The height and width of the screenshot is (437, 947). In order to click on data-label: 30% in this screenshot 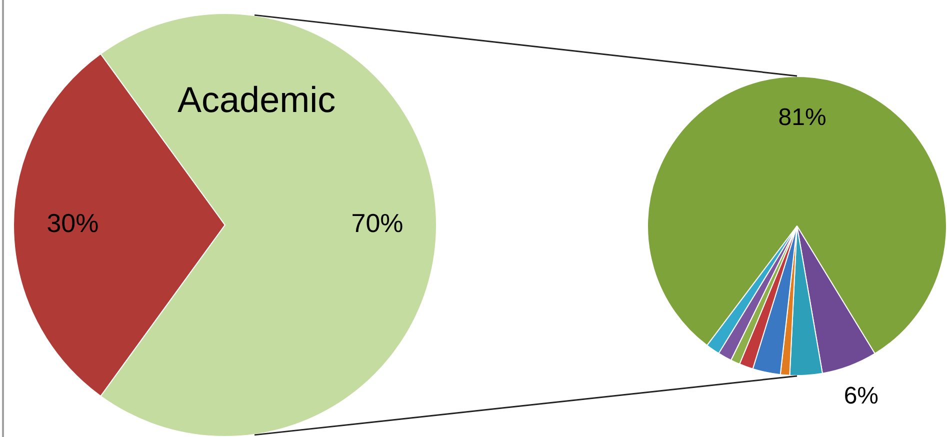, I will do `click(72, 223)`.